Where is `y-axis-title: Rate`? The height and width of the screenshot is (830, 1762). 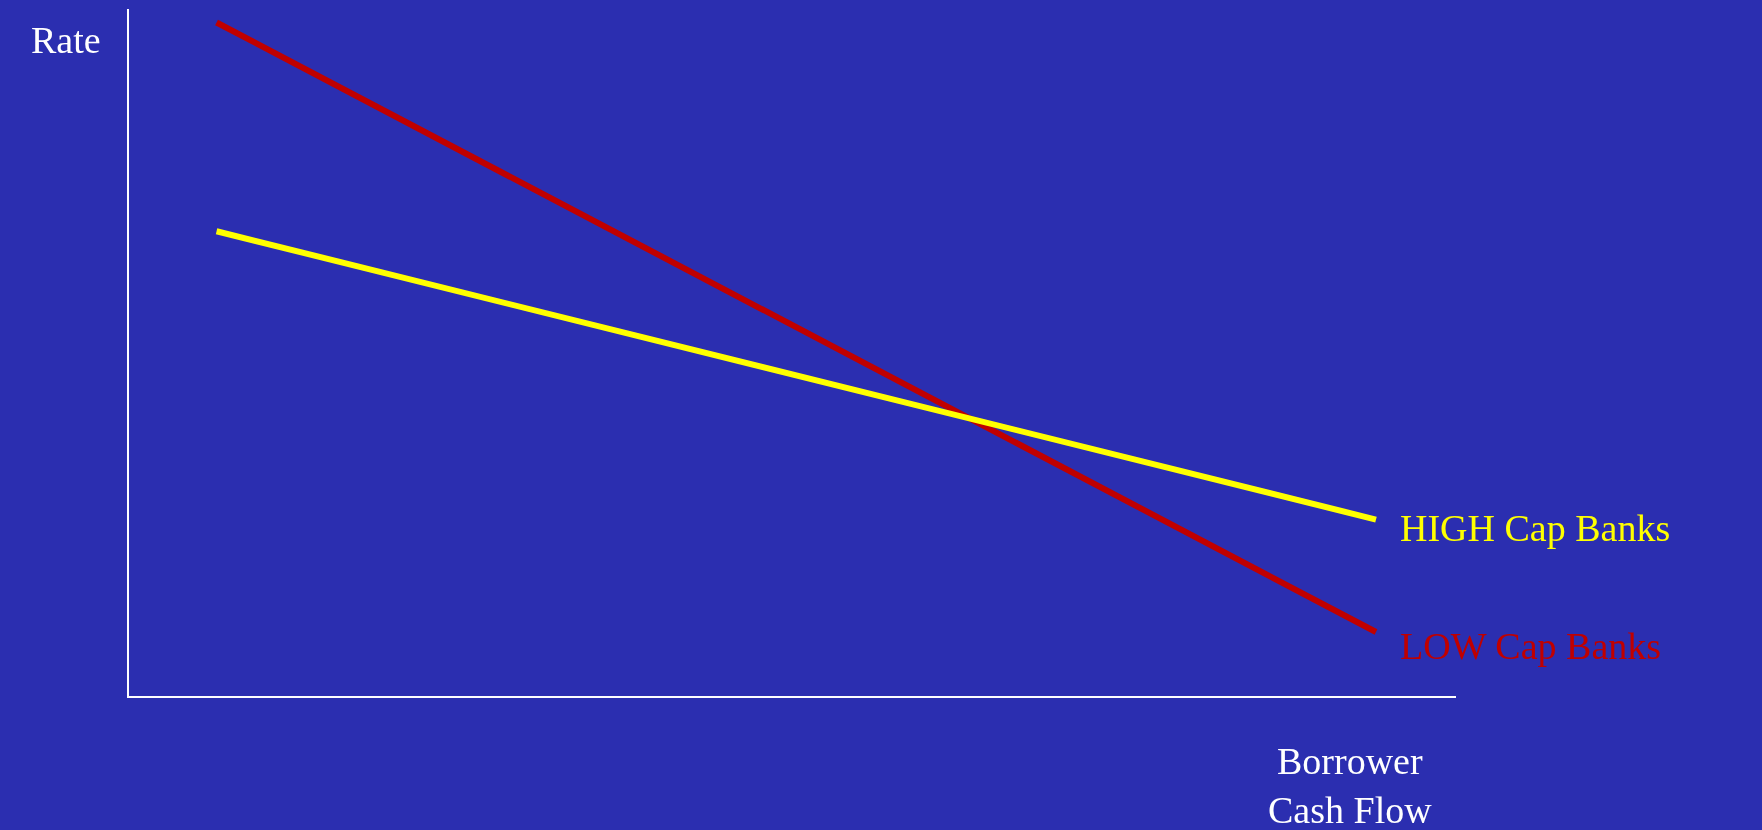
y-axis-title: Rate is located at coordinates (66, 40).